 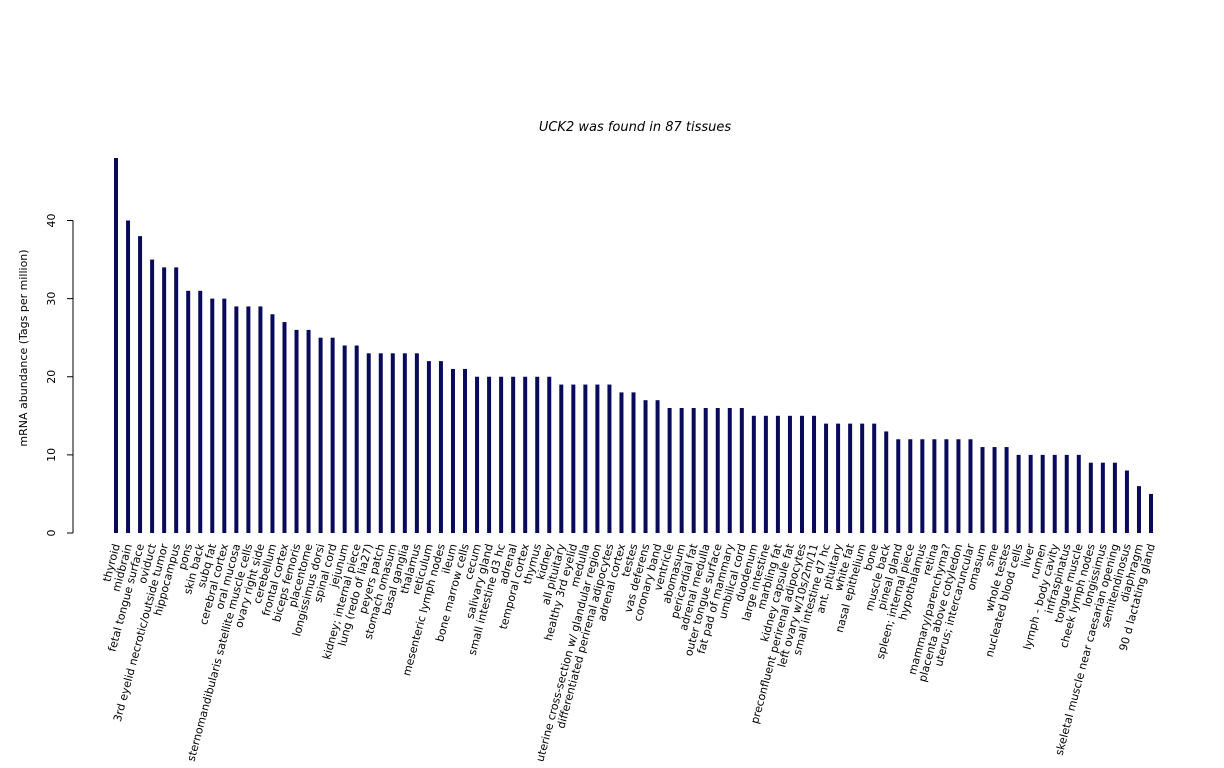 What do you see at coordinates (51, 455) in the screenshot?
I see `y-tick-label: 10` at bounding box center [51, 455].